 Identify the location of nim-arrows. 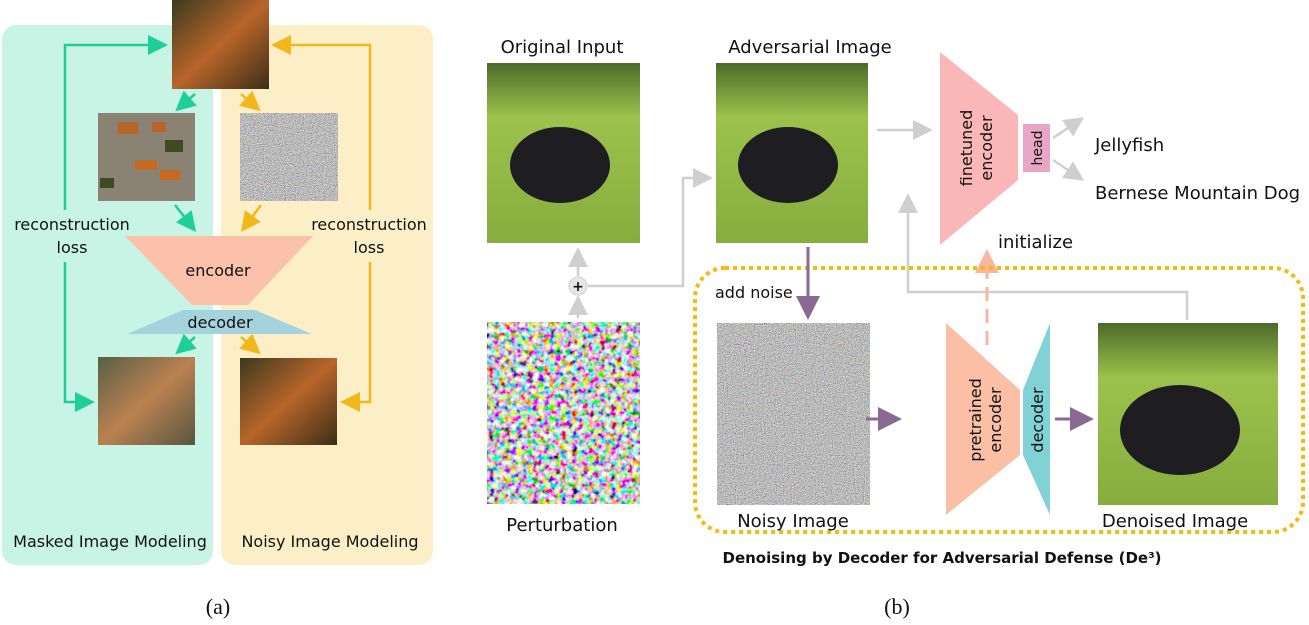
(305, 223).